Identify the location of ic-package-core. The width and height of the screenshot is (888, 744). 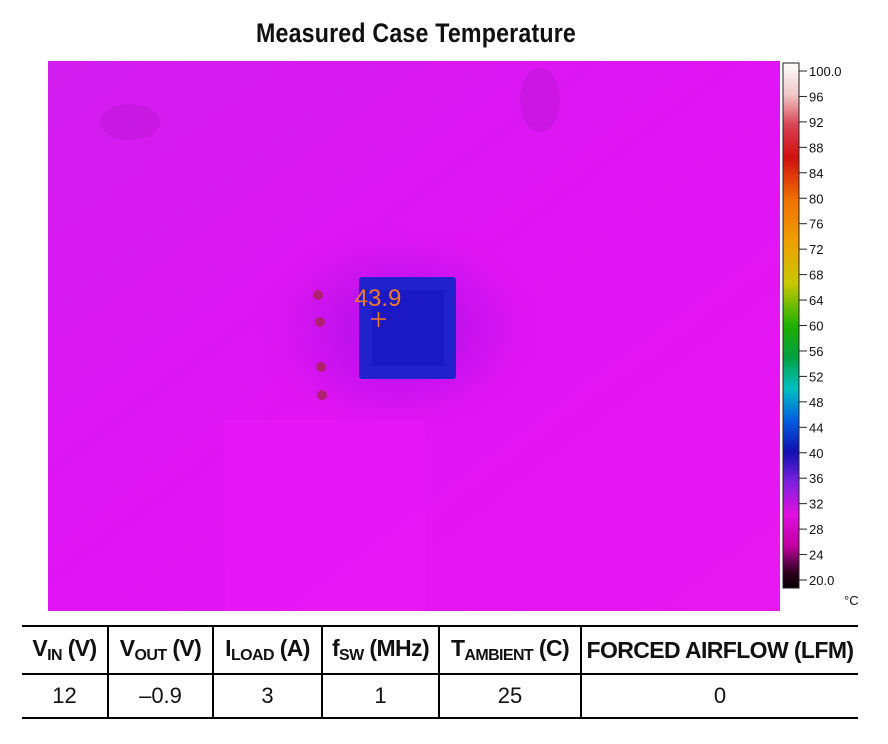
(408, 328).